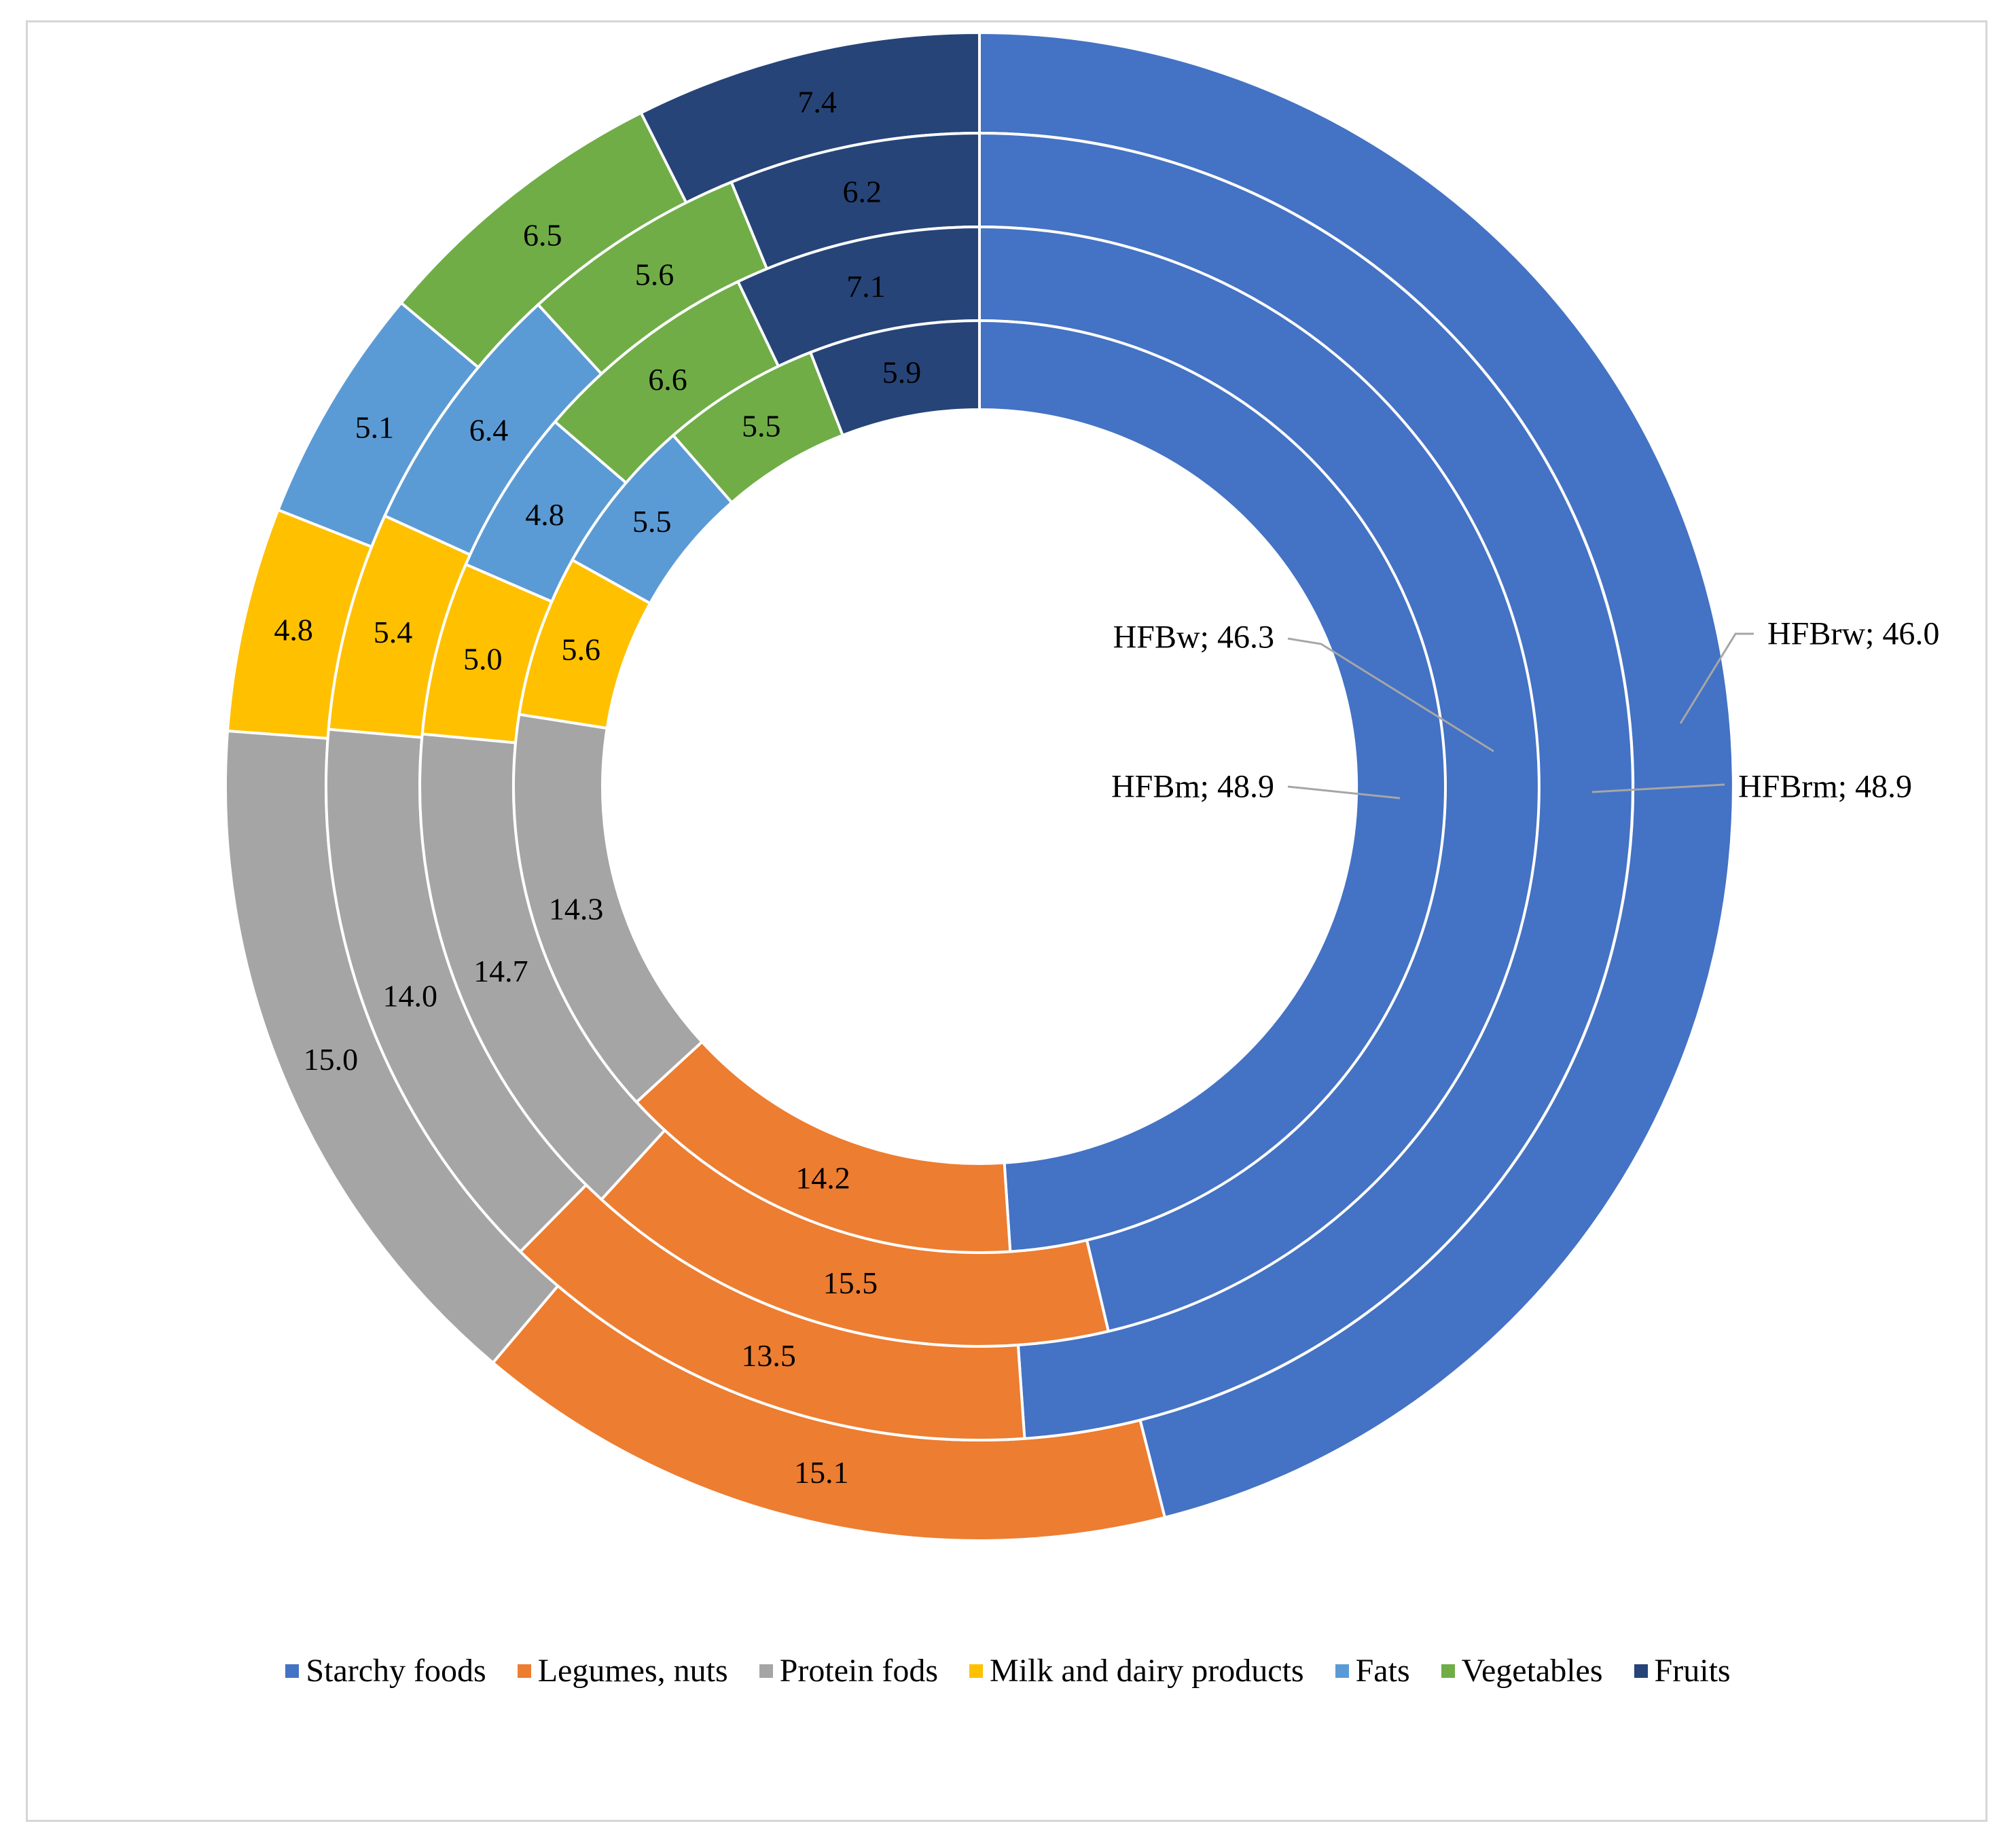 The image size is (2016, 1847). I want to click on data-label-hfbrw-protein-fods: 15.0, so click(331, 1059).